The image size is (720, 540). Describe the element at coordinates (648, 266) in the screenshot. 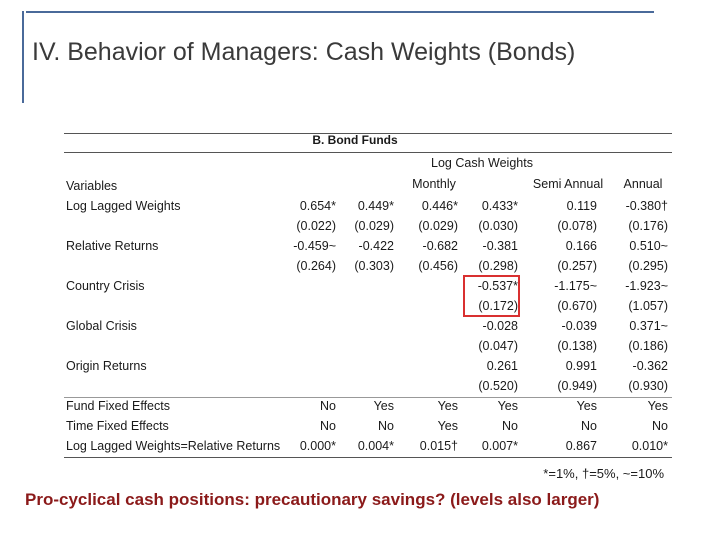

I see `table-cell: (0.295)` at that location.